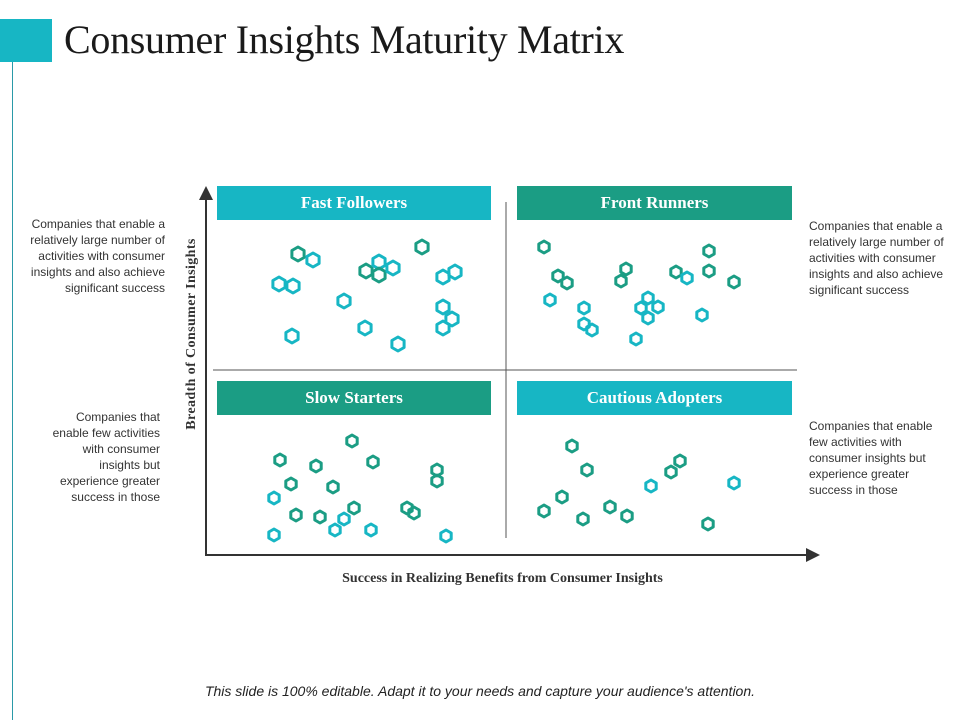  Describe the element at coordinates (344, 39) in the screenshot. I see `page-title: Consumer Insights Maturity Matrix` at that location.